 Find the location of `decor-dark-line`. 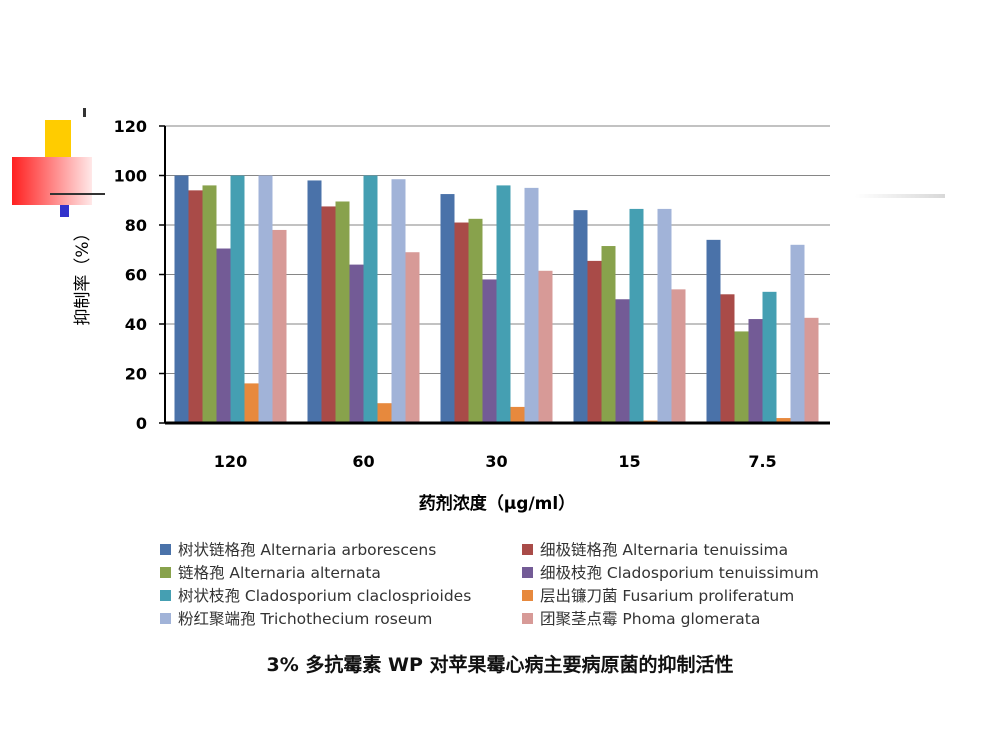

decor-dark-line is located at coordinates (77, 194).